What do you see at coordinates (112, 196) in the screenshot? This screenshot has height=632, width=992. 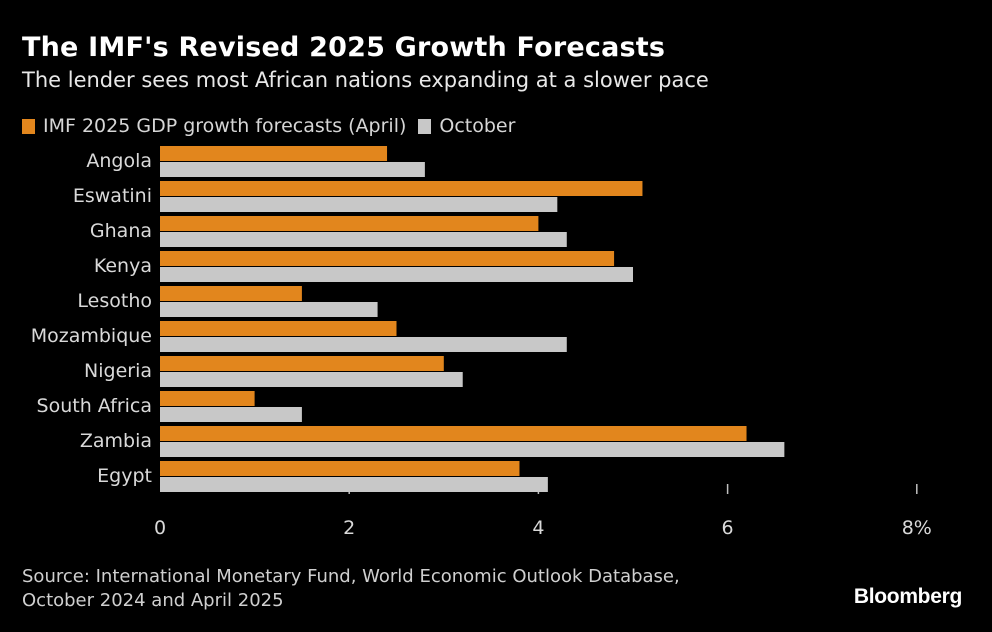 I see `category-label: Eswatini` at bounding box center [112, 196].